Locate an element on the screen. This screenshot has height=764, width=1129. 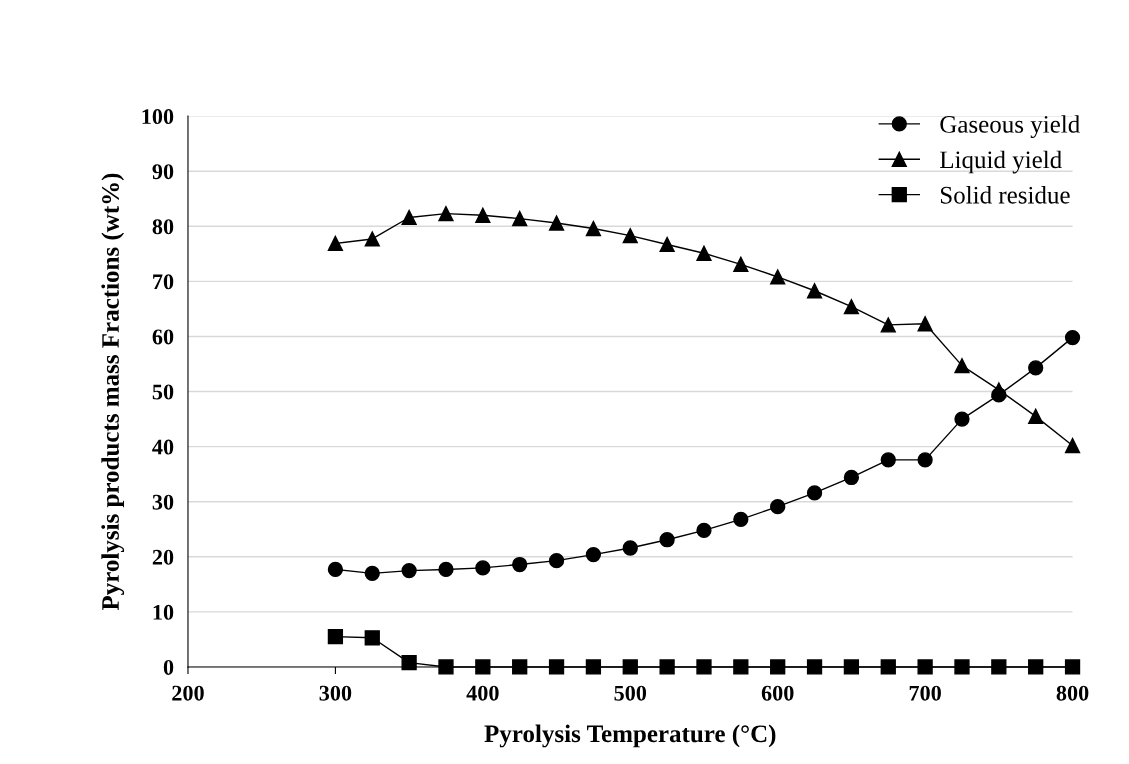
y-tick-label: 40 is located at coordinates (163, 447).